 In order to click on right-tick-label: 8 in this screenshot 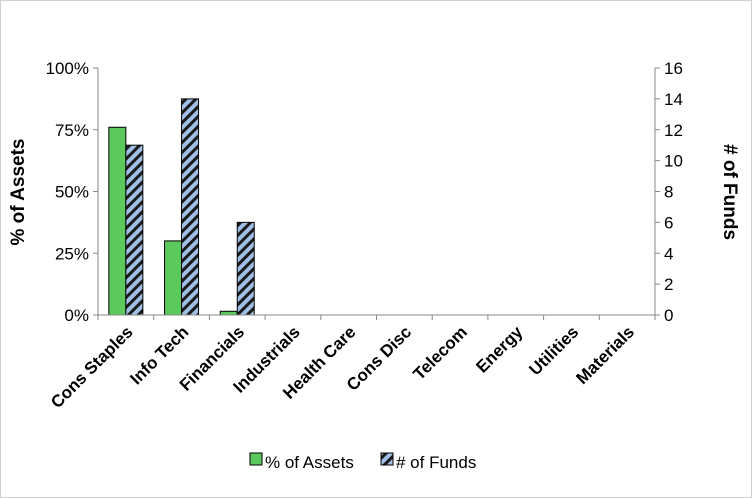, I will do `click(668, 192)`.